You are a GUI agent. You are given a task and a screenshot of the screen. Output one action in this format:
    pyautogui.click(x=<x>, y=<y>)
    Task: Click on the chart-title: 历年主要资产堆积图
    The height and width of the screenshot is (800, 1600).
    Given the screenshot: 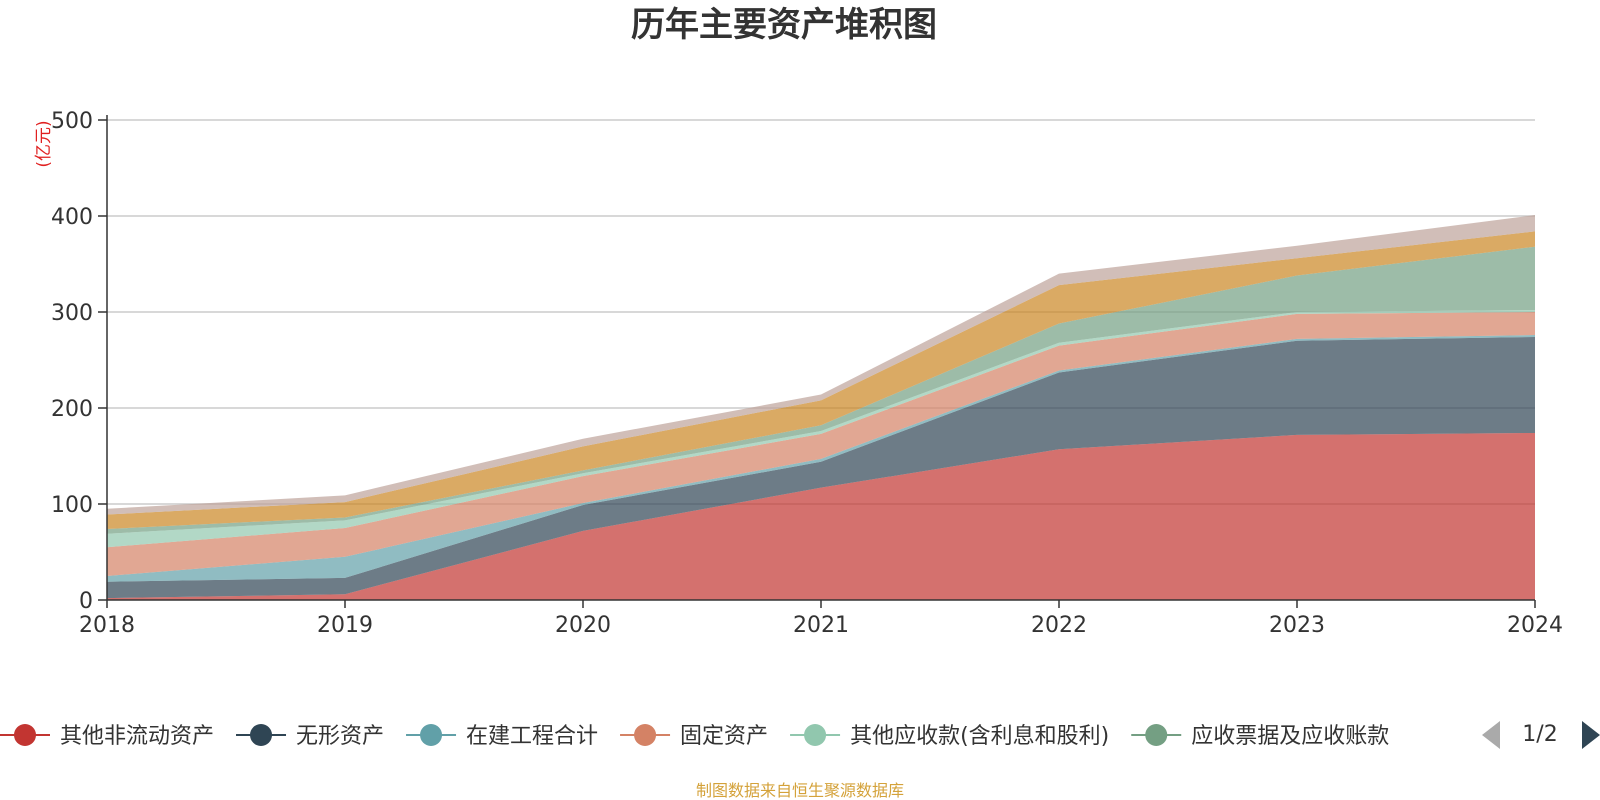 What is the action you would take?
    pyautogui.click(x=784, y=25)
    